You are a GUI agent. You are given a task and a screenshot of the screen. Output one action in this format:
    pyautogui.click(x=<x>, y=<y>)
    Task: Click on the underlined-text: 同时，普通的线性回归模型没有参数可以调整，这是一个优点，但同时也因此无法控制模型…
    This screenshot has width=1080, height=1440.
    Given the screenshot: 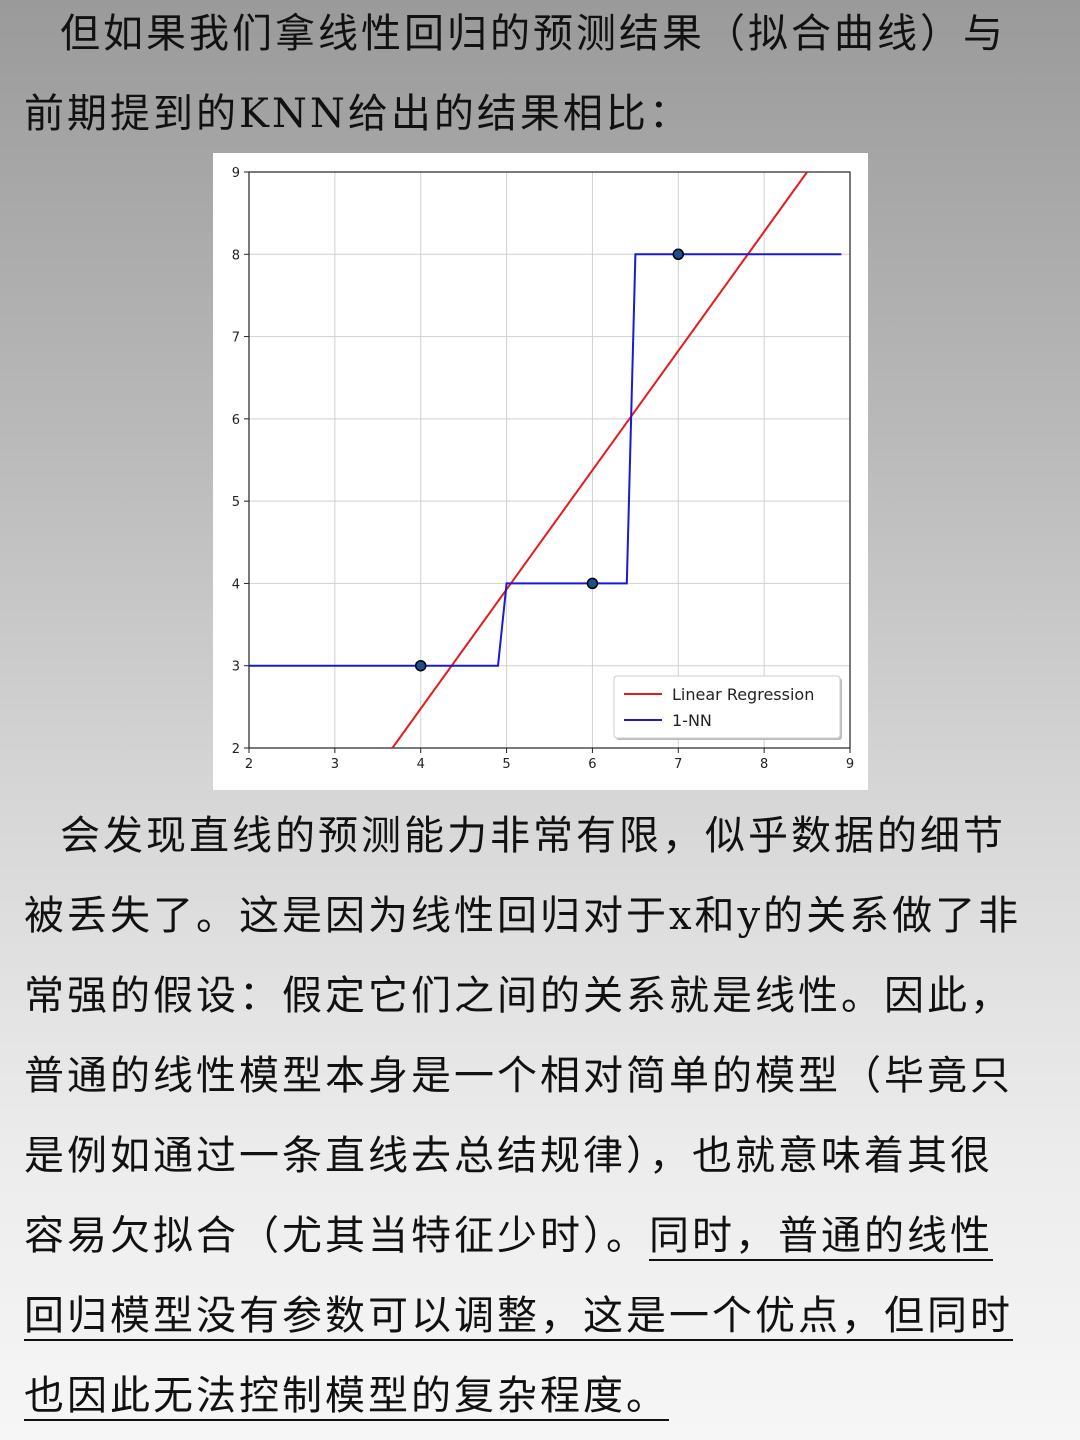 What is the action you would take?
    pyautogui.click(x=518, y=1316)
    